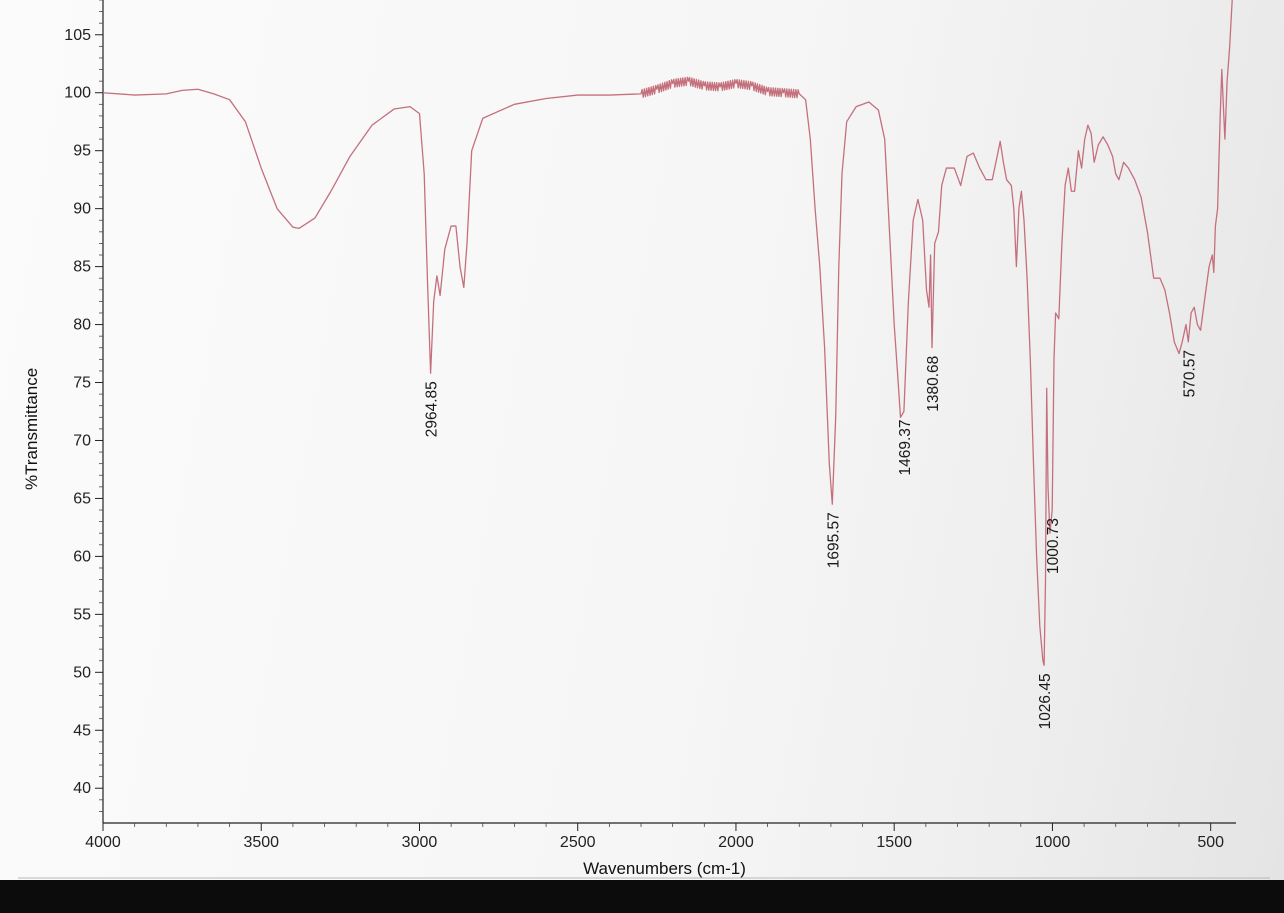 The width and height of the screenshot is (1284, 913). I want to click on y-tick-label: 80, so click(82, 325).